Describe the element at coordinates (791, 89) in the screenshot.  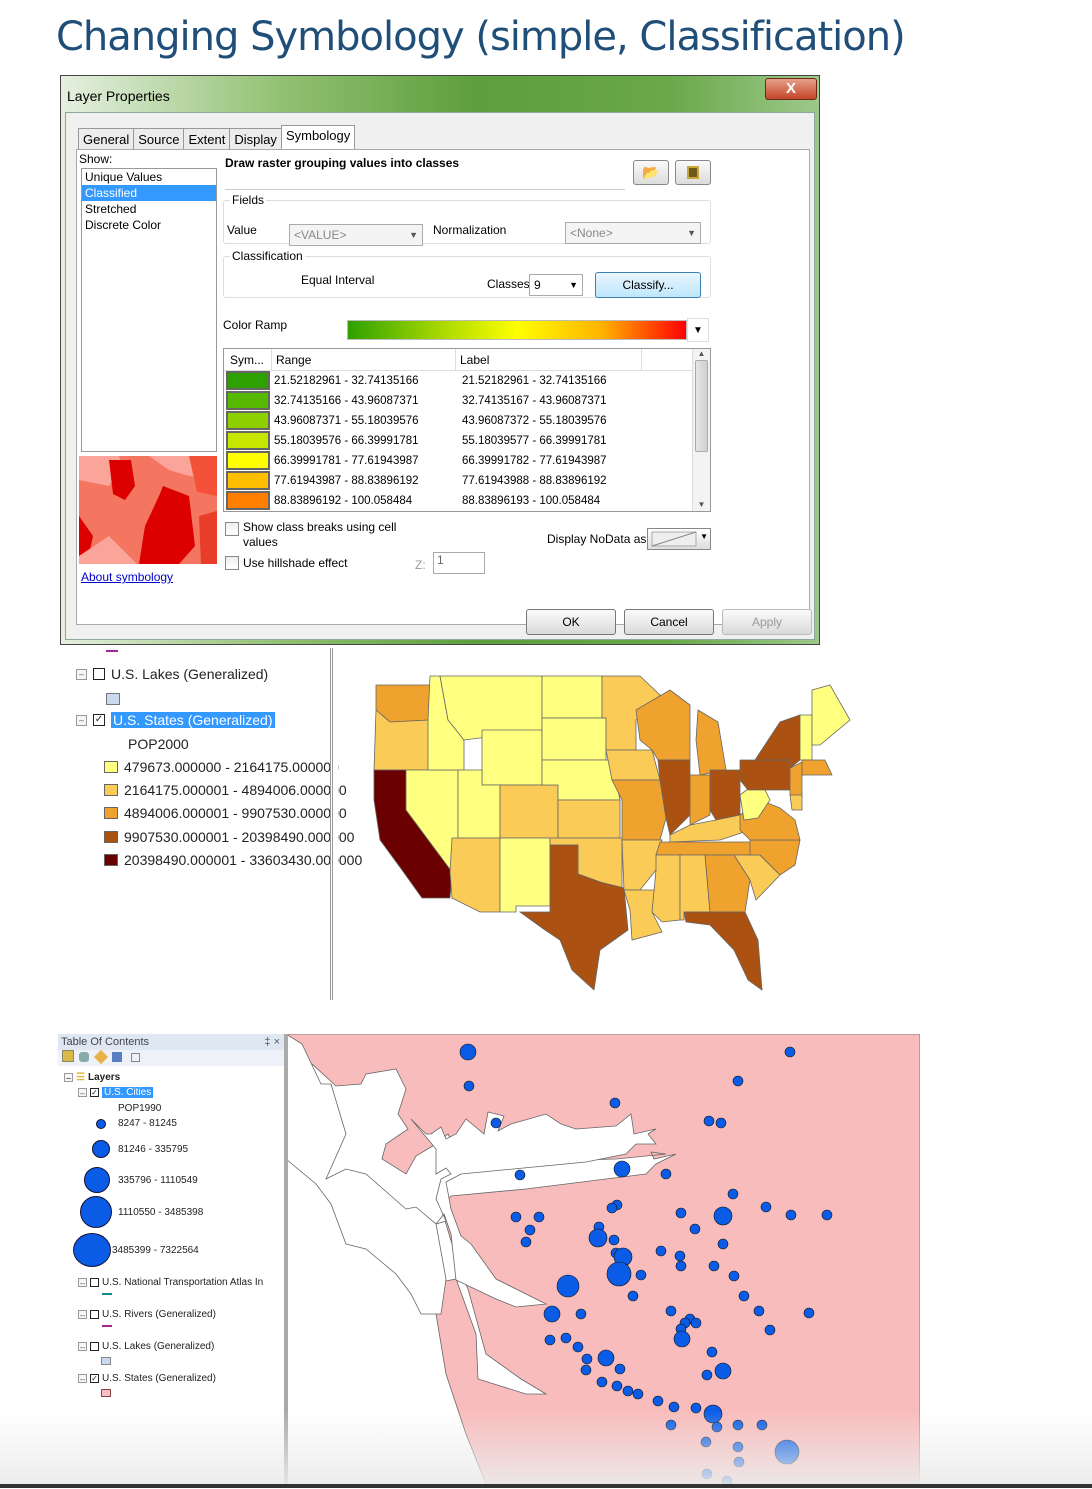
I see `close-button: X` at that location.